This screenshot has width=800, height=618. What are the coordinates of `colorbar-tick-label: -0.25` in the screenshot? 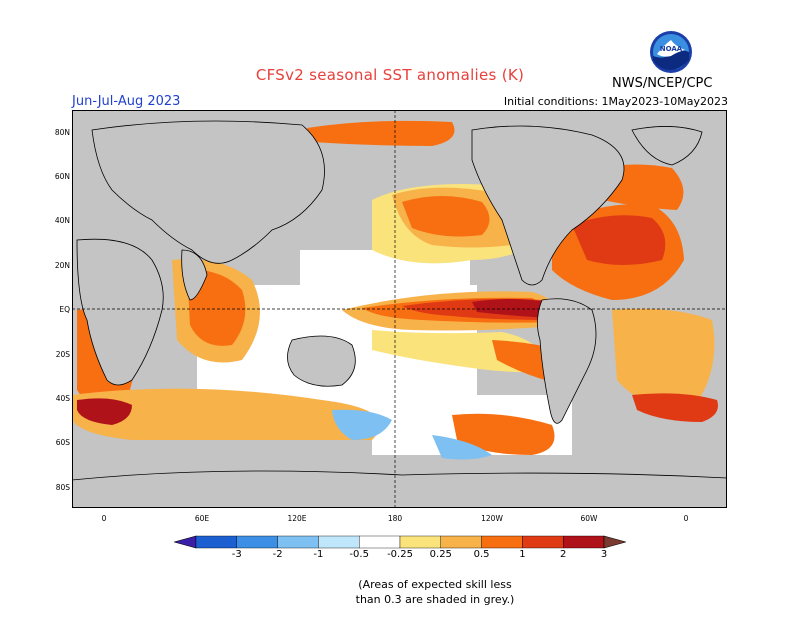 It's located at (400, 554).